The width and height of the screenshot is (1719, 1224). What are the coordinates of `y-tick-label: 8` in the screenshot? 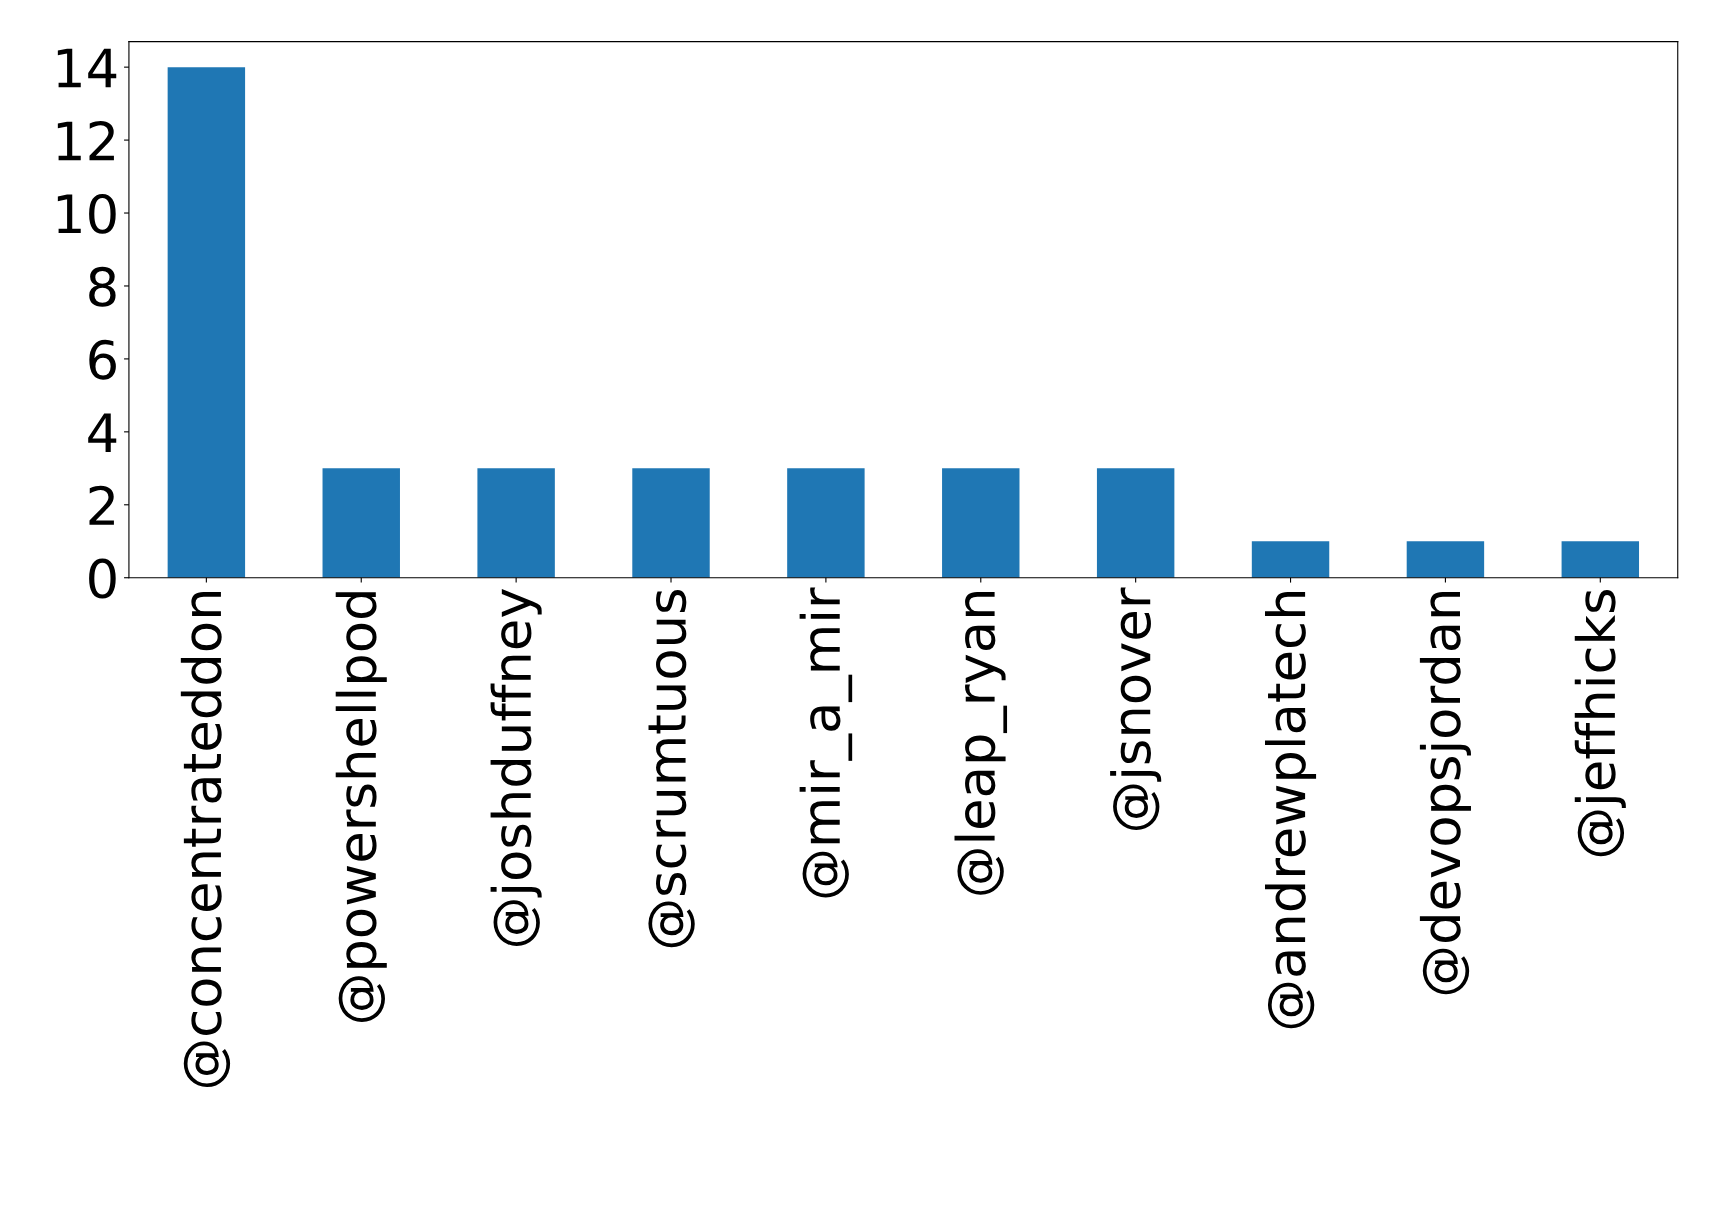 It's located at (102, 286).